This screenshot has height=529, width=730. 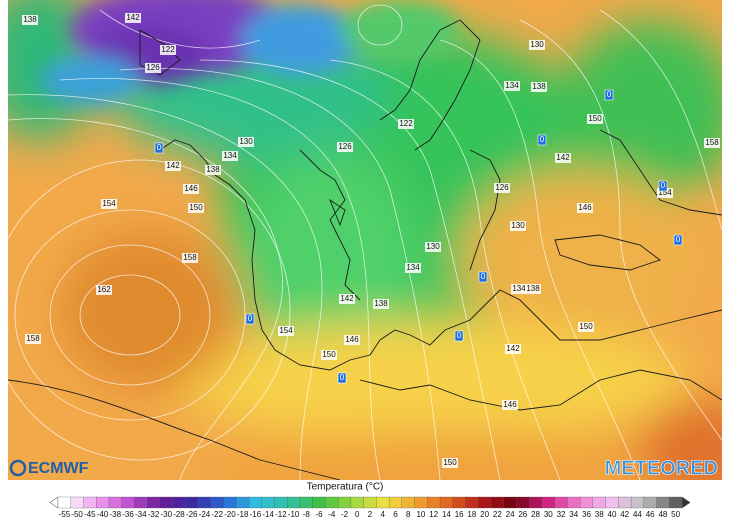 I want to click on contour-label: 138, so click(x=213, y=169).